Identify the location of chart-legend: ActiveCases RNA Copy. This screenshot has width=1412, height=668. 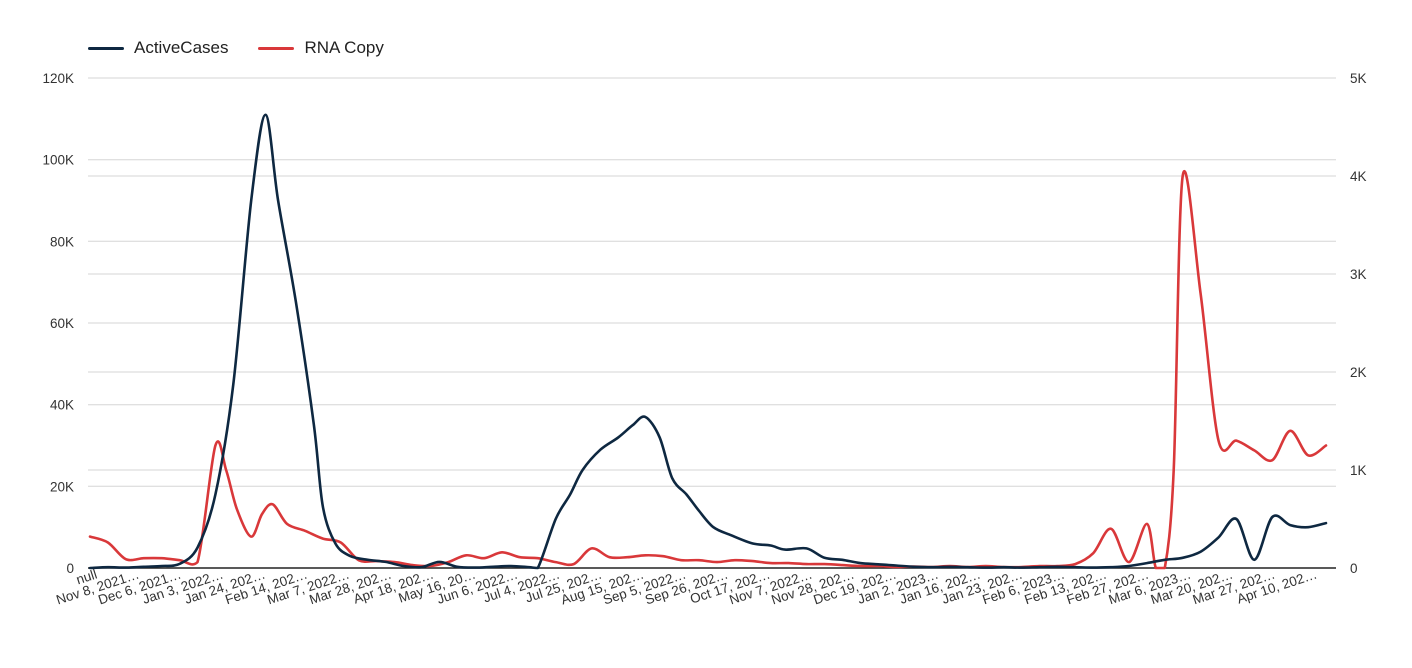
(251, 48).